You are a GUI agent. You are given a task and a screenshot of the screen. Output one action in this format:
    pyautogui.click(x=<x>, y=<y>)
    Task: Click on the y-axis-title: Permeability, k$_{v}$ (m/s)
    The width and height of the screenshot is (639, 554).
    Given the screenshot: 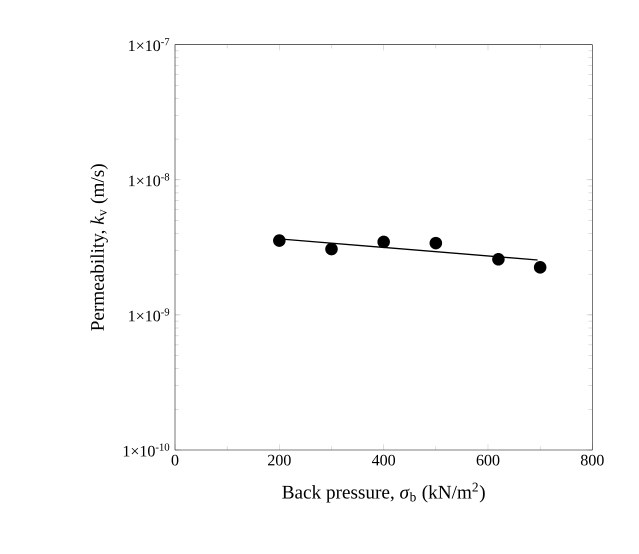 What is the action you would take?
    pyautogui.click(x=99, y=247)
    